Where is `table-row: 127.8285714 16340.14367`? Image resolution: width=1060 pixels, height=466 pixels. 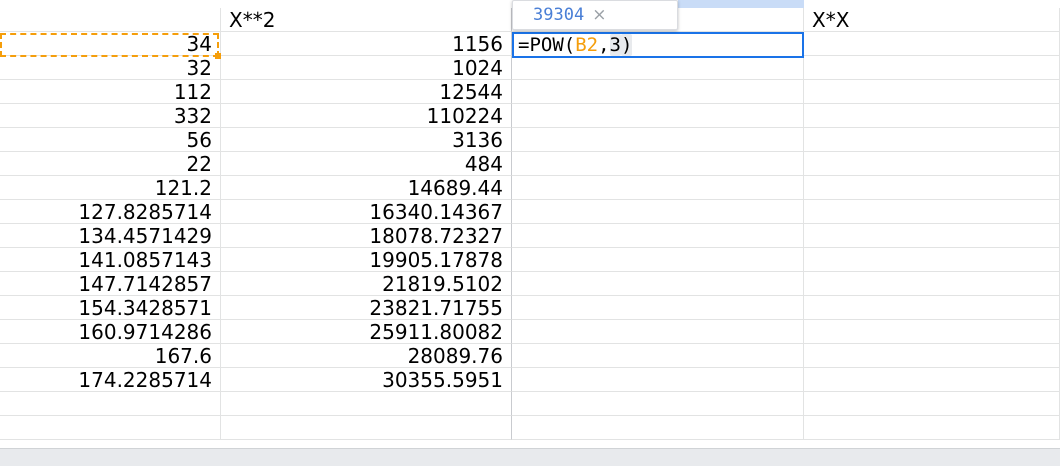
table-row: 127.8285714 16340.14367 is located at coordinates (530, 212).